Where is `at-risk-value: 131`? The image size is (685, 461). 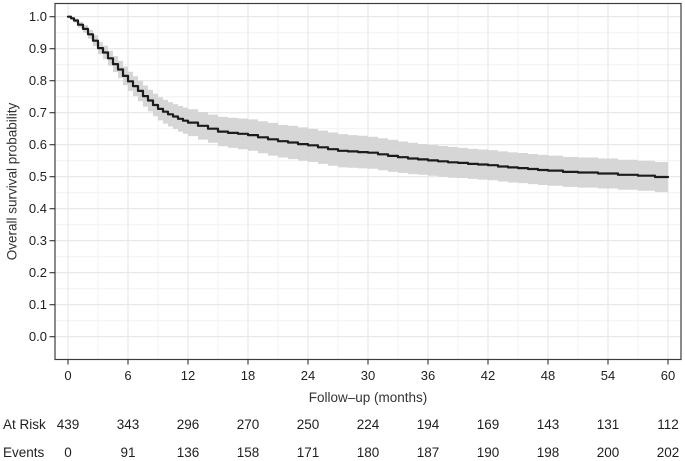
at-risk-value: 131 is located at coordinates (608, 424).